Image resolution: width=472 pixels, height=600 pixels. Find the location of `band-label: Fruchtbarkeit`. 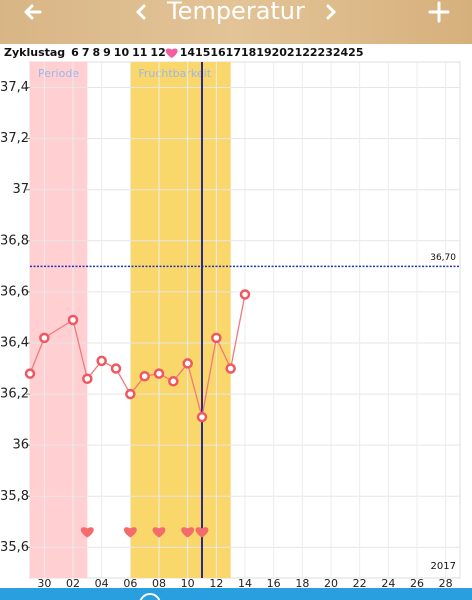

band-label: Fruchtbarkeit is located at coordinates (174, 73).